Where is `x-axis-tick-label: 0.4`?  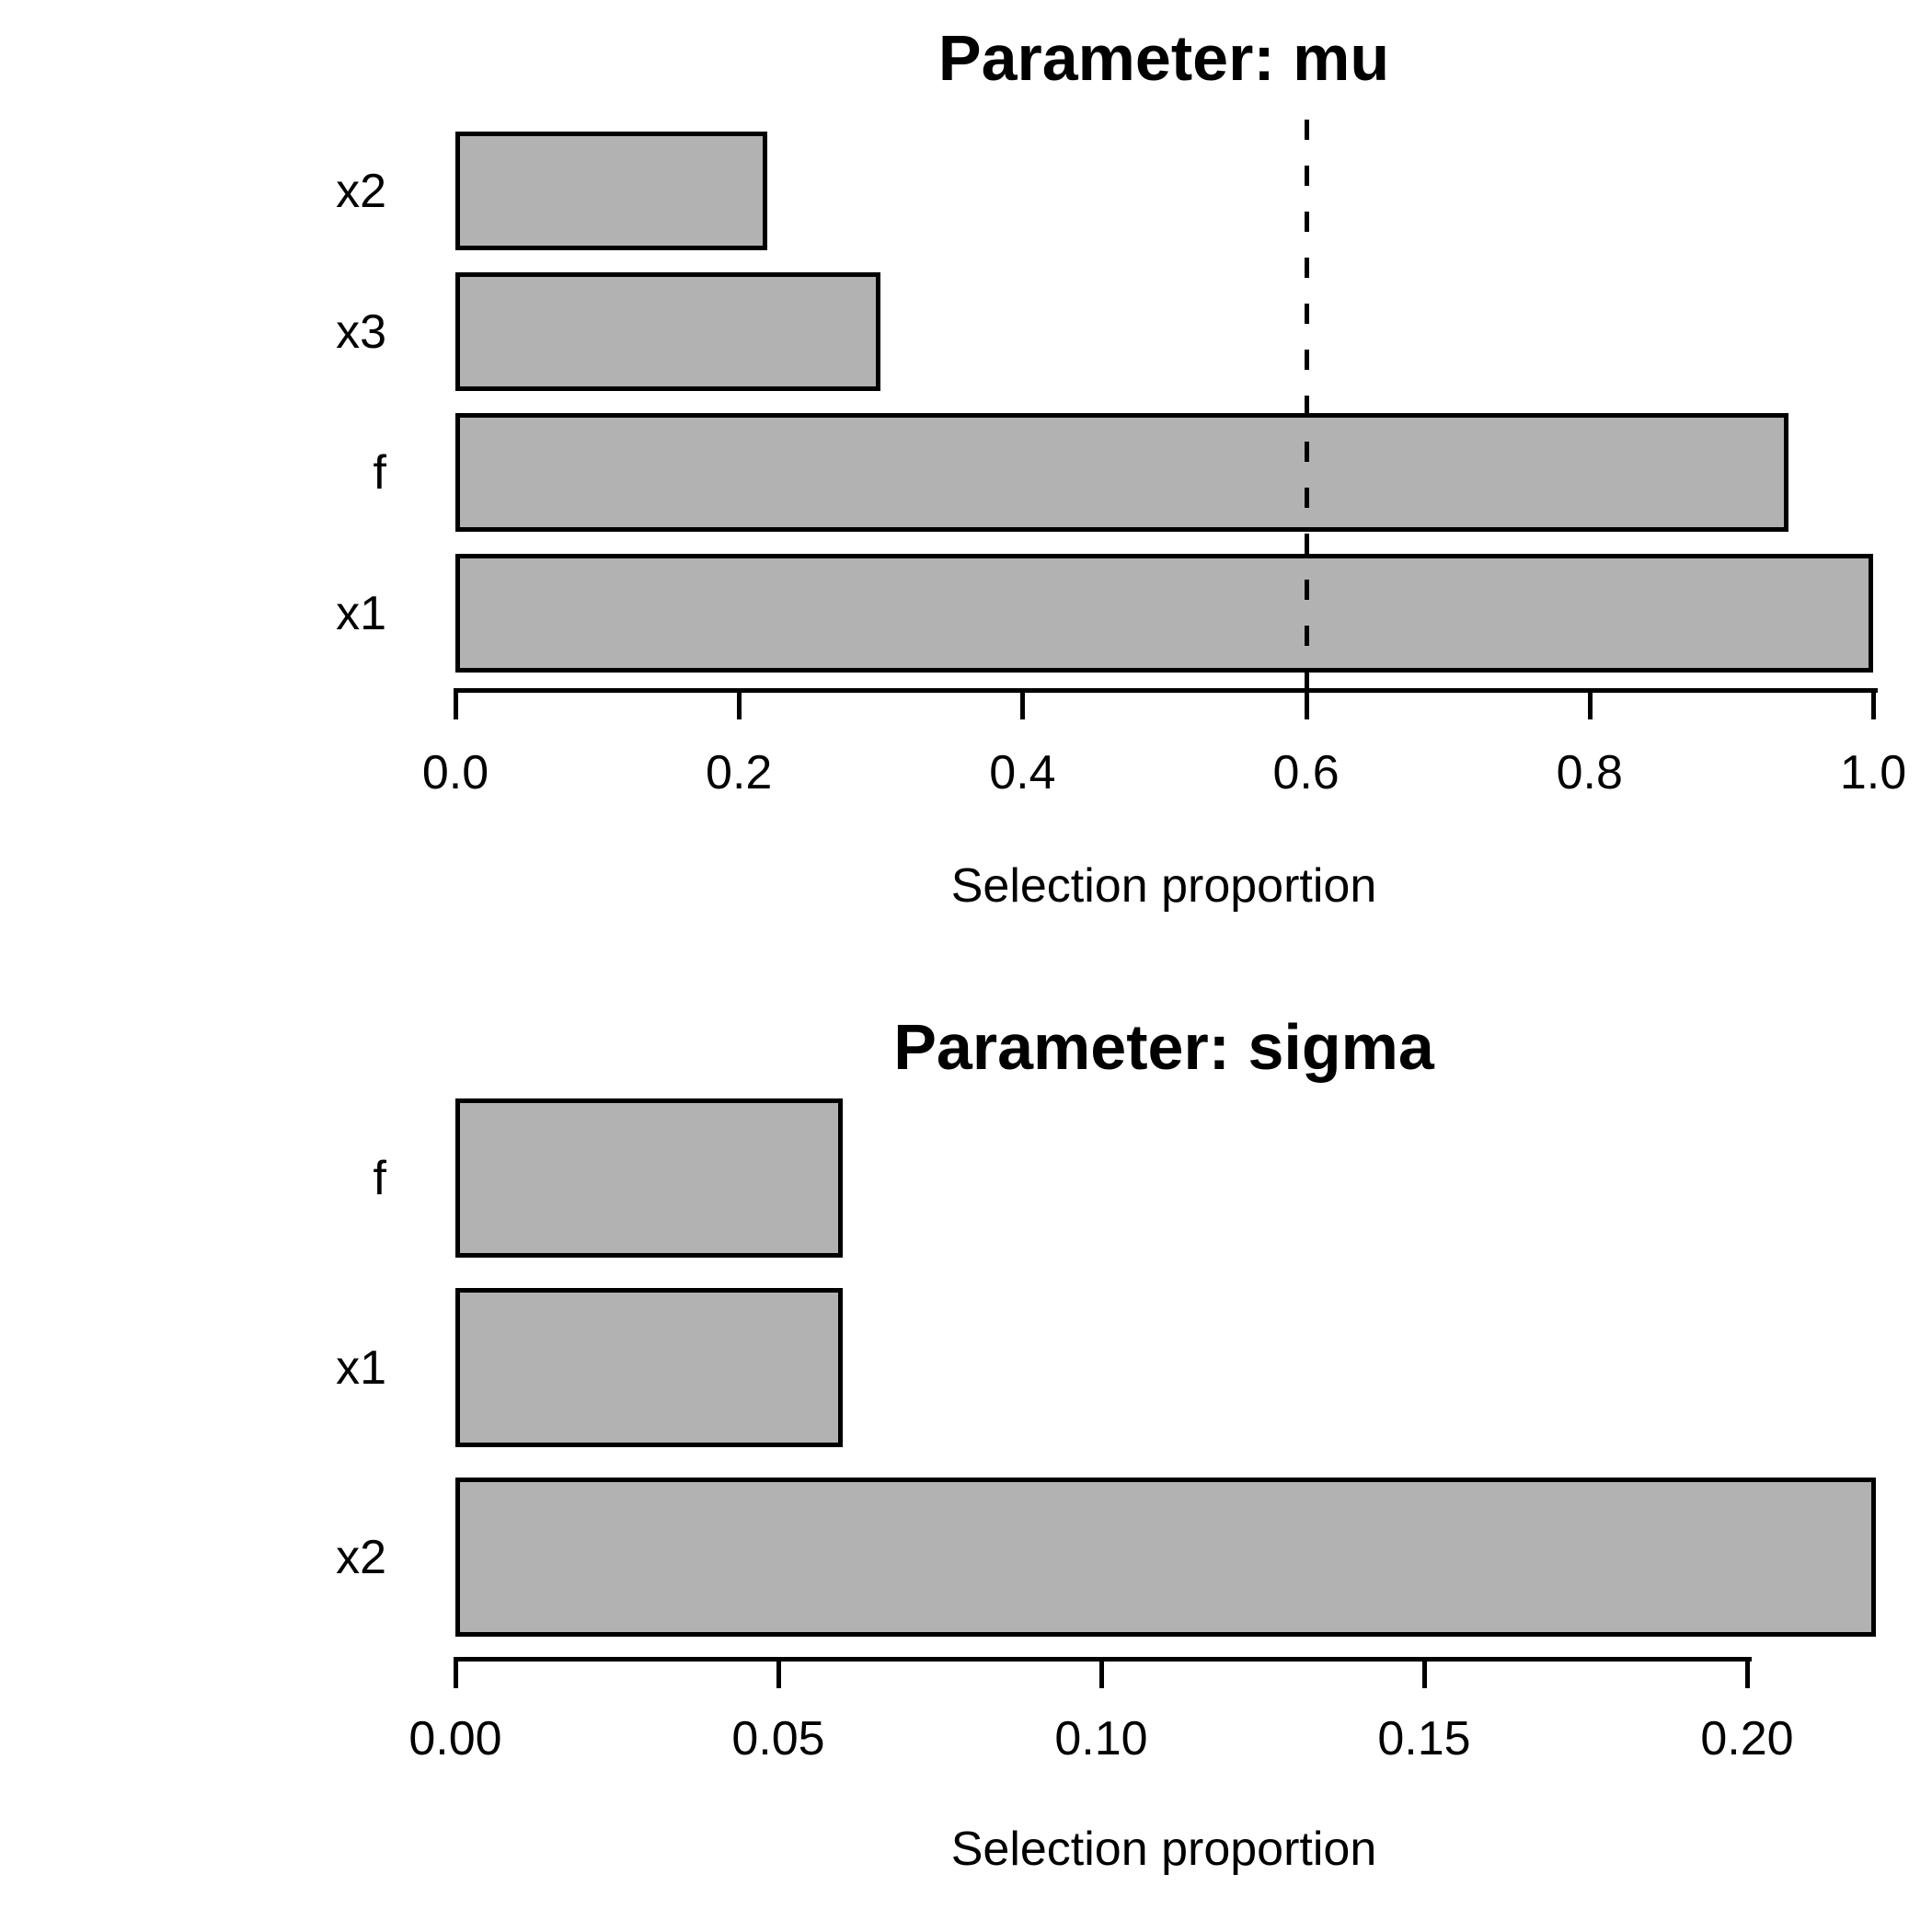 x-axis-tick-label: 0.4 is located at coordinates (1022, 772).